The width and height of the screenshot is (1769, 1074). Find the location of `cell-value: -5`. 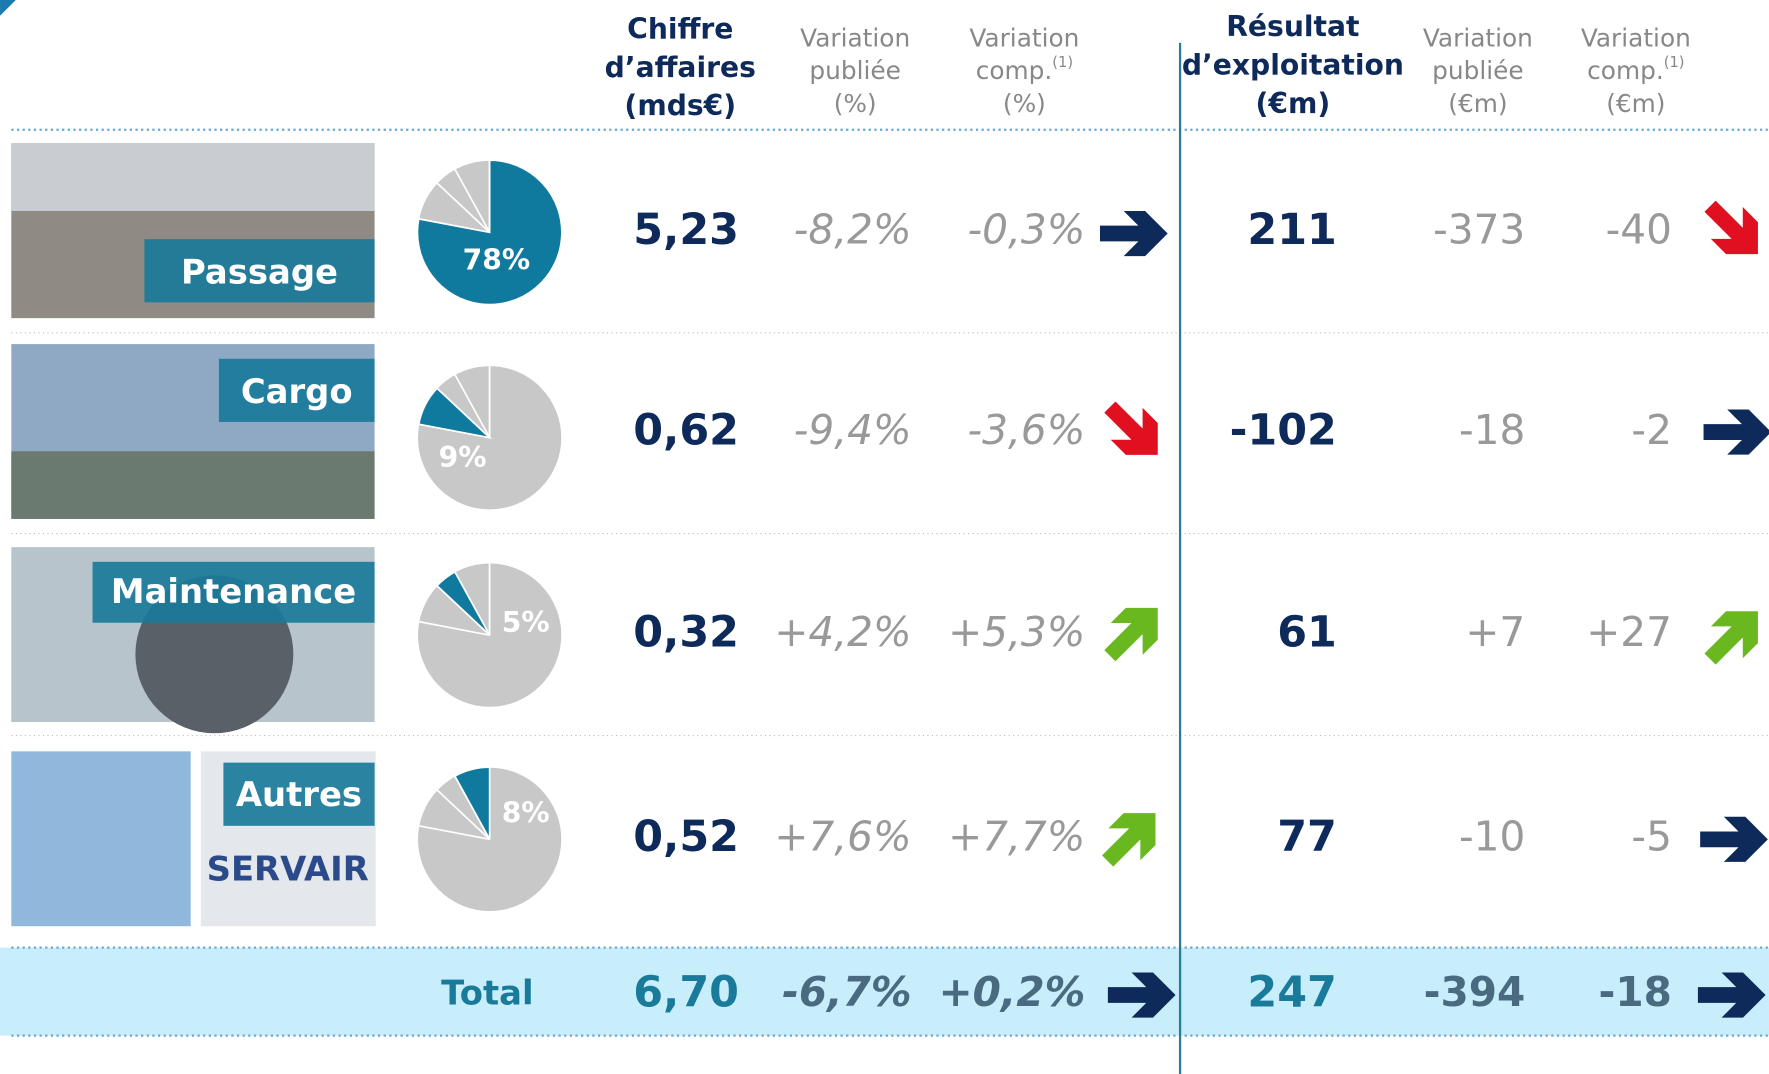

cell-value: -5 is located at coordinates (1651, 836).